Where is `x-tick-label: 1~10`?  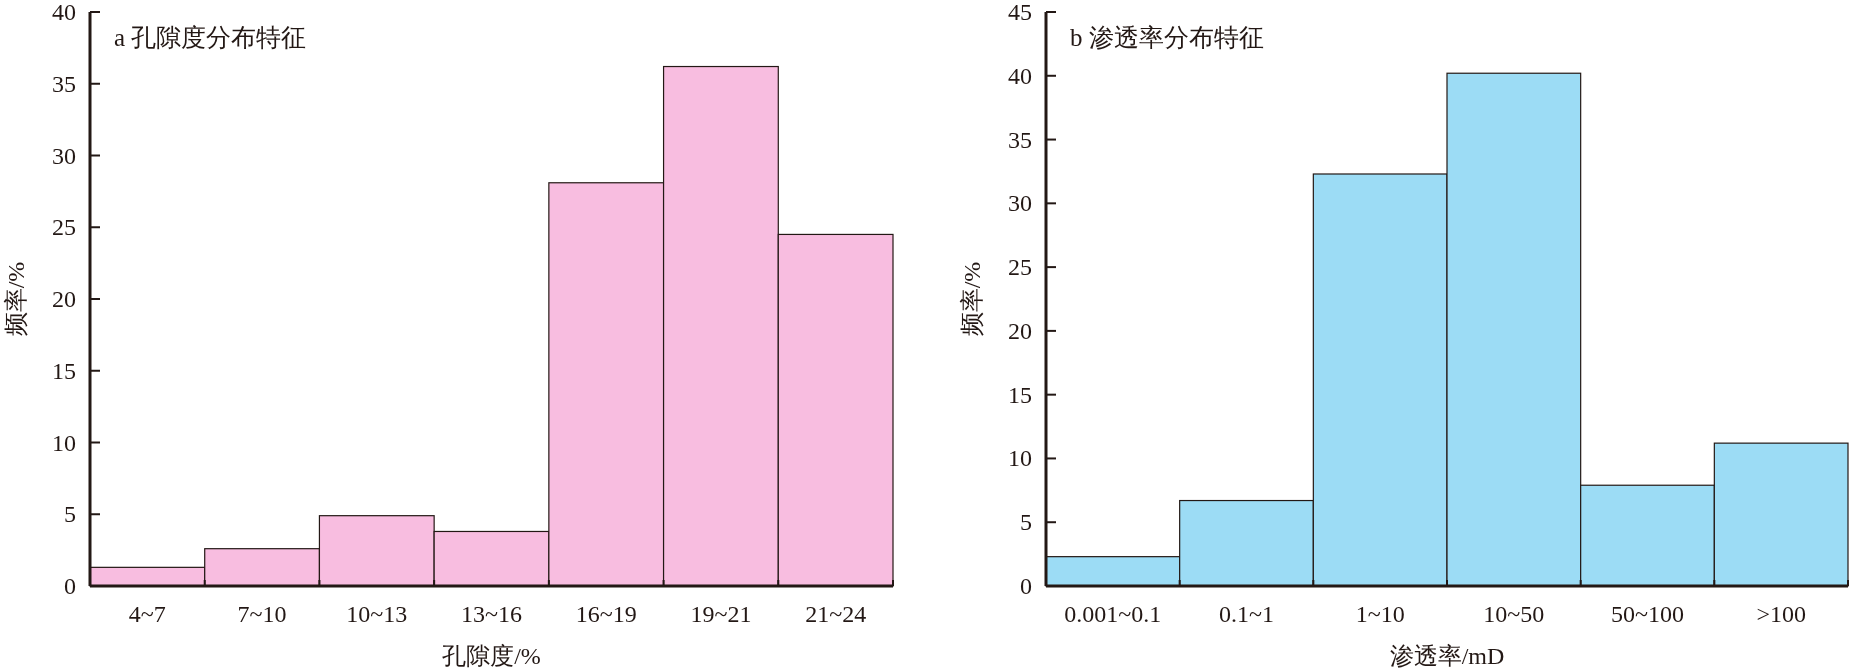
x-tick-label: 1~10 is located at coordinates (1380, 614).